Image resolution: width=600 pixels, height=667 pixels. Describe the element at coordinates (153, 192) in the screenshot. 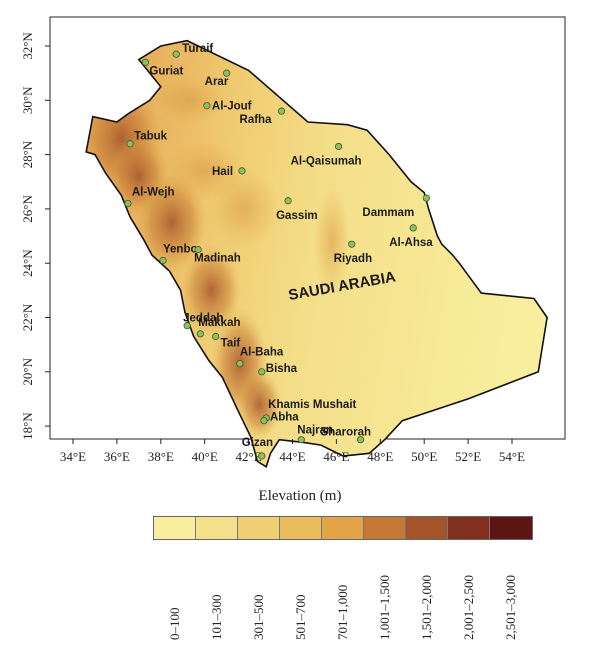

I see `city-label: Al-Wejh` at that location.